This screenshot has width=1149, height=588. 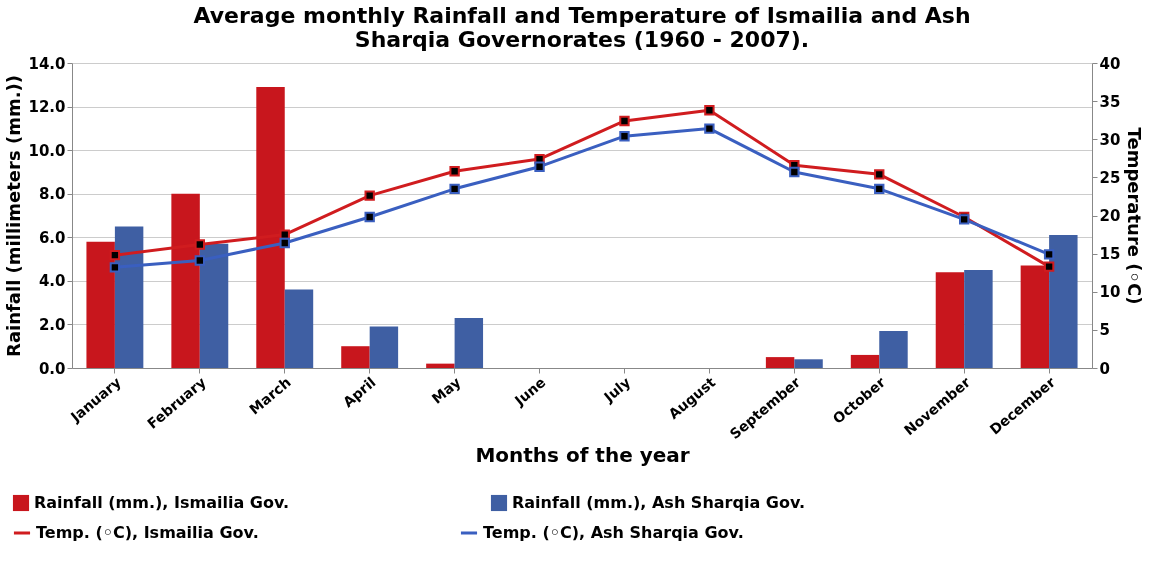 I want to click on y2-tick-label: 0, so click(x=1104, y=368).